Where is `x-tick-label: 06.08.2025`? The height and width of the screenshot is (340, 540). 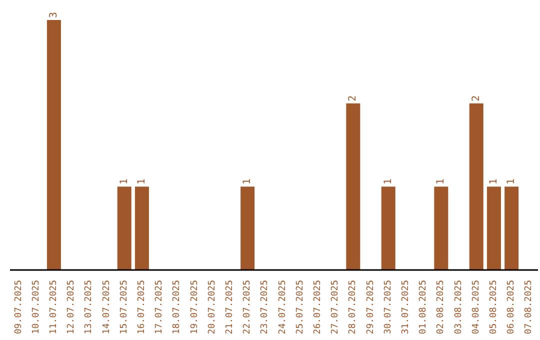
x-tick-label: 06.08.2025 is located at coordinates (511, 307).